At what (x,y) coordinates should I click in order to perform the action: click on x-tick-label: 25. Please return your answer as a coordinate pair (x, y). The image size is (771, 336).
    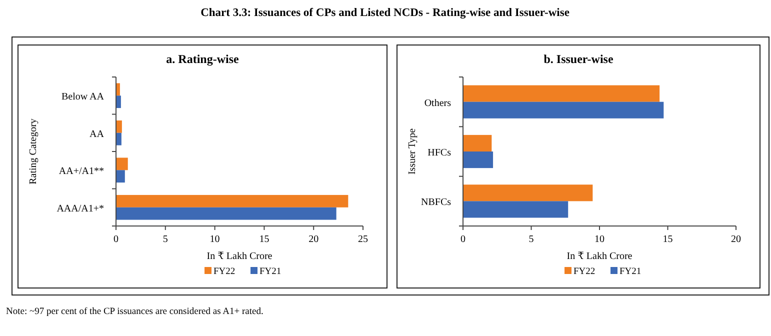
    Looking at the image, I should click on (363, 239).